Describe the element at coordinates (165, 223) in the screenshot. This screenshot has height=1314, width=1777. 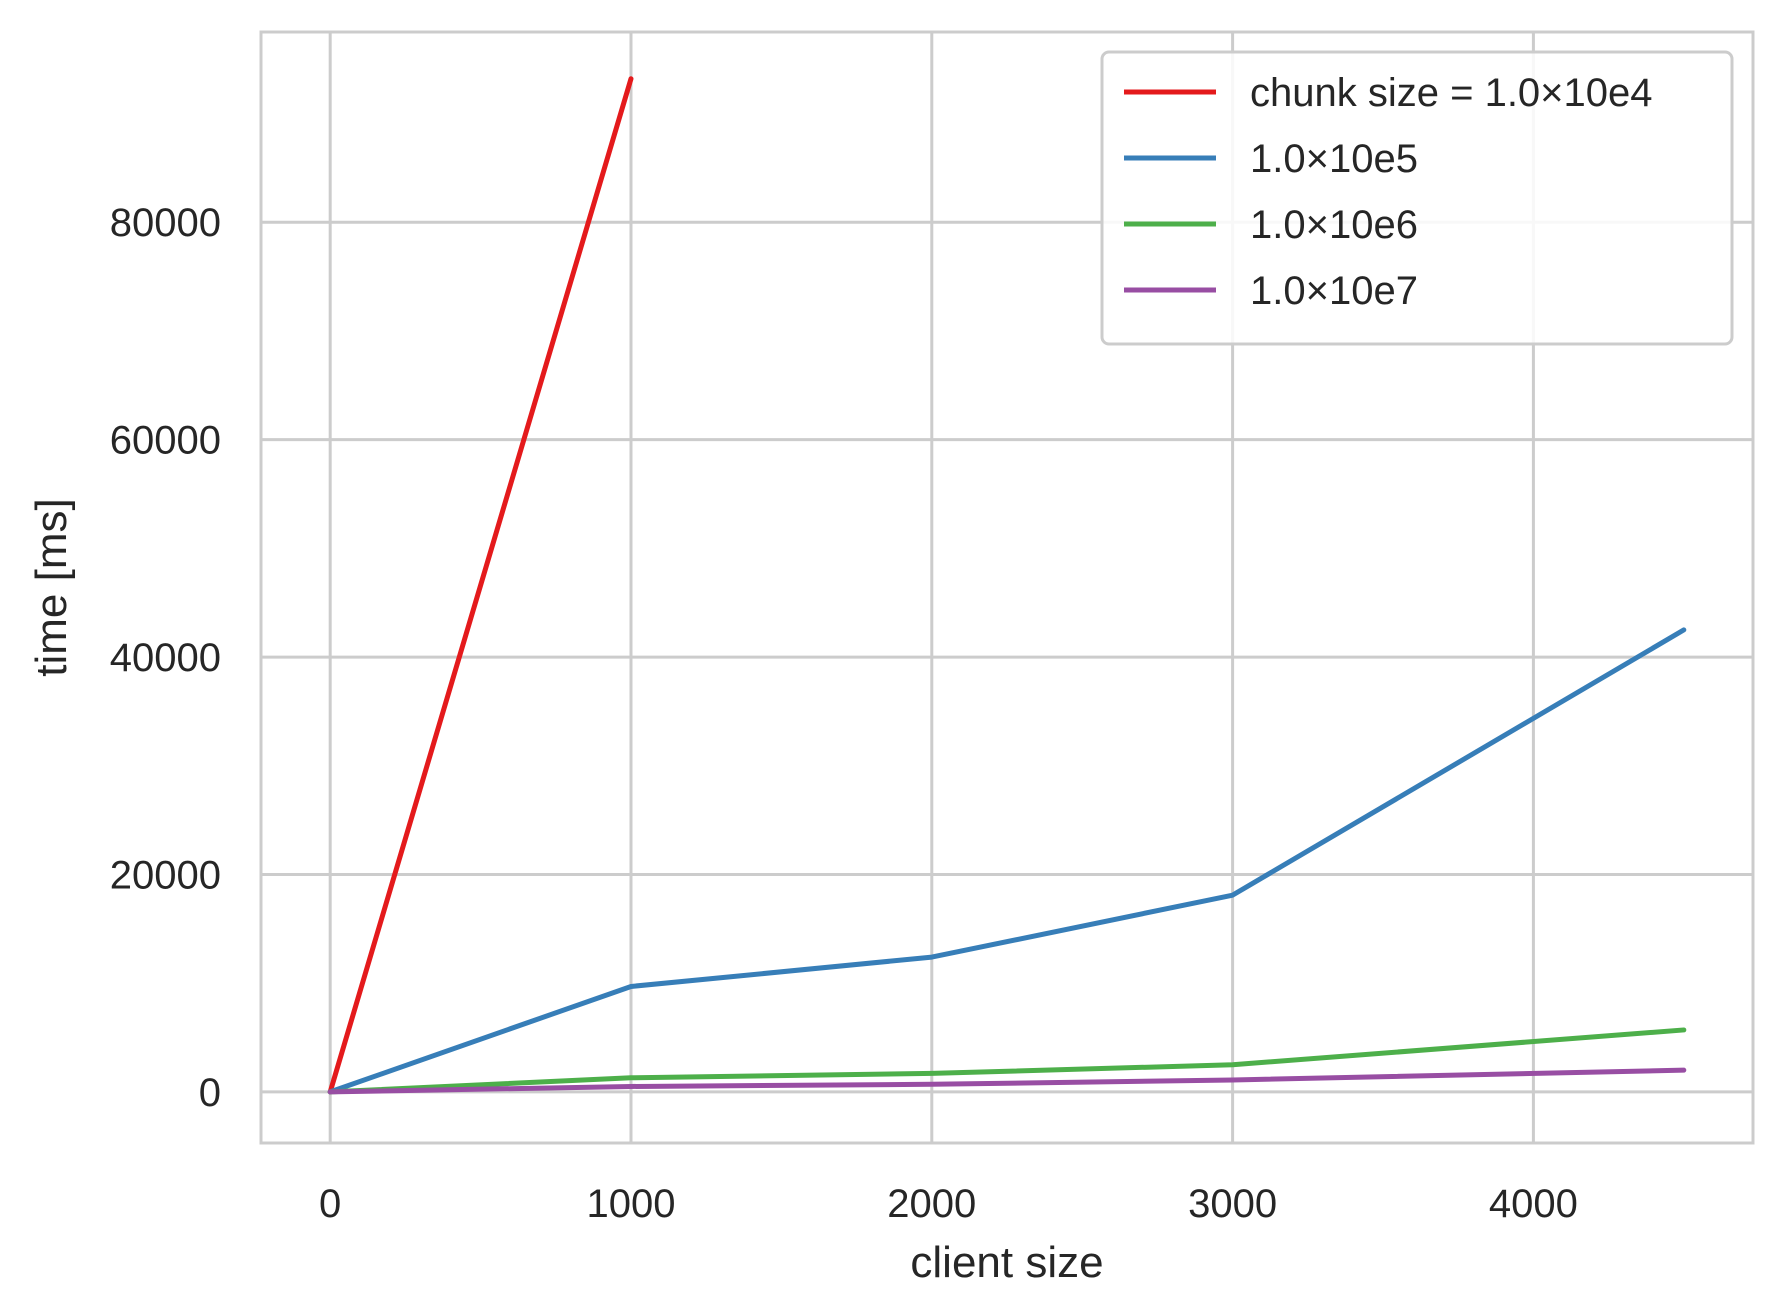
I see `y-tick-label: 80000` at that location.